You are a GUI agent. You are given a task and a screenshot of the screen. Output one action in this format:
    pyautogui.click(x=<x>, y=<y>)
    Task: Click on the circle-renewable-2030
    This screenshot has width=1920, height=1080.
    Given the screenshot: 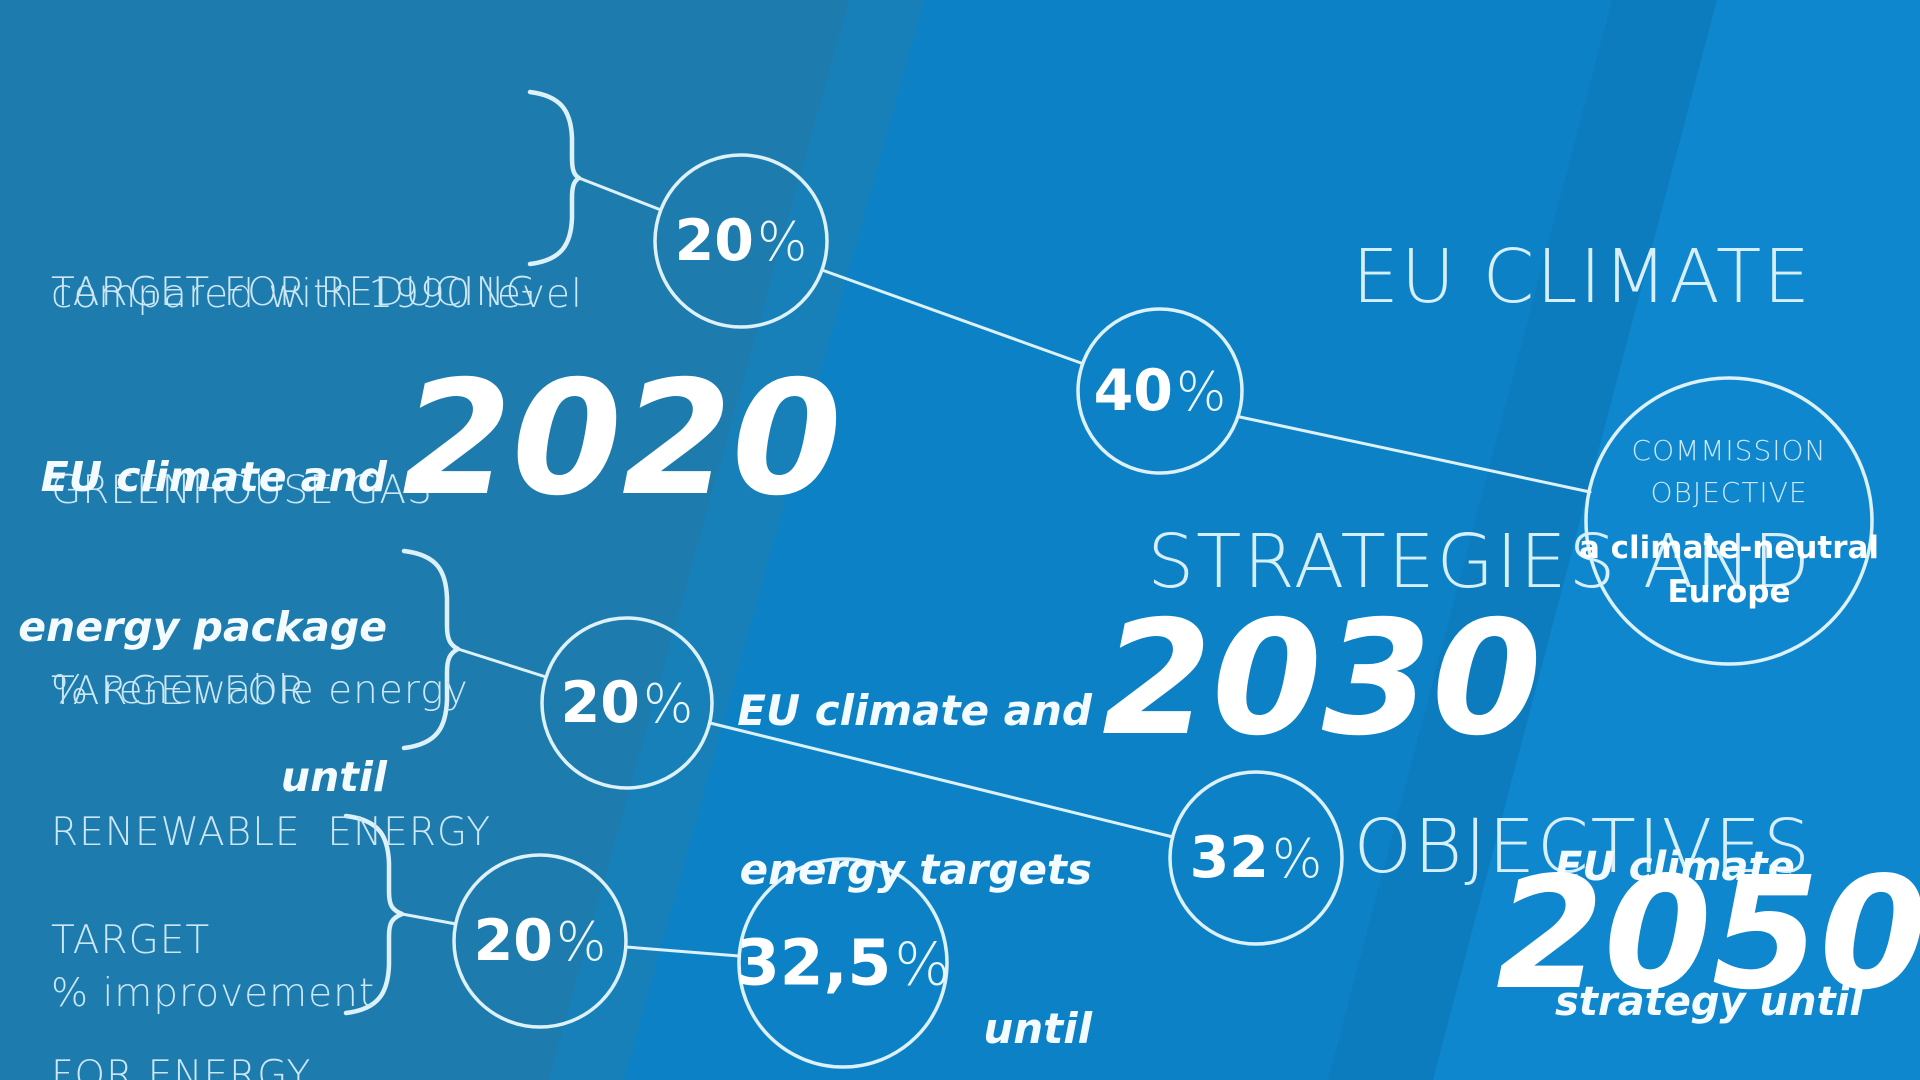 What is the action you would take?
    pyautogui.click(x=1256, y=858)
    